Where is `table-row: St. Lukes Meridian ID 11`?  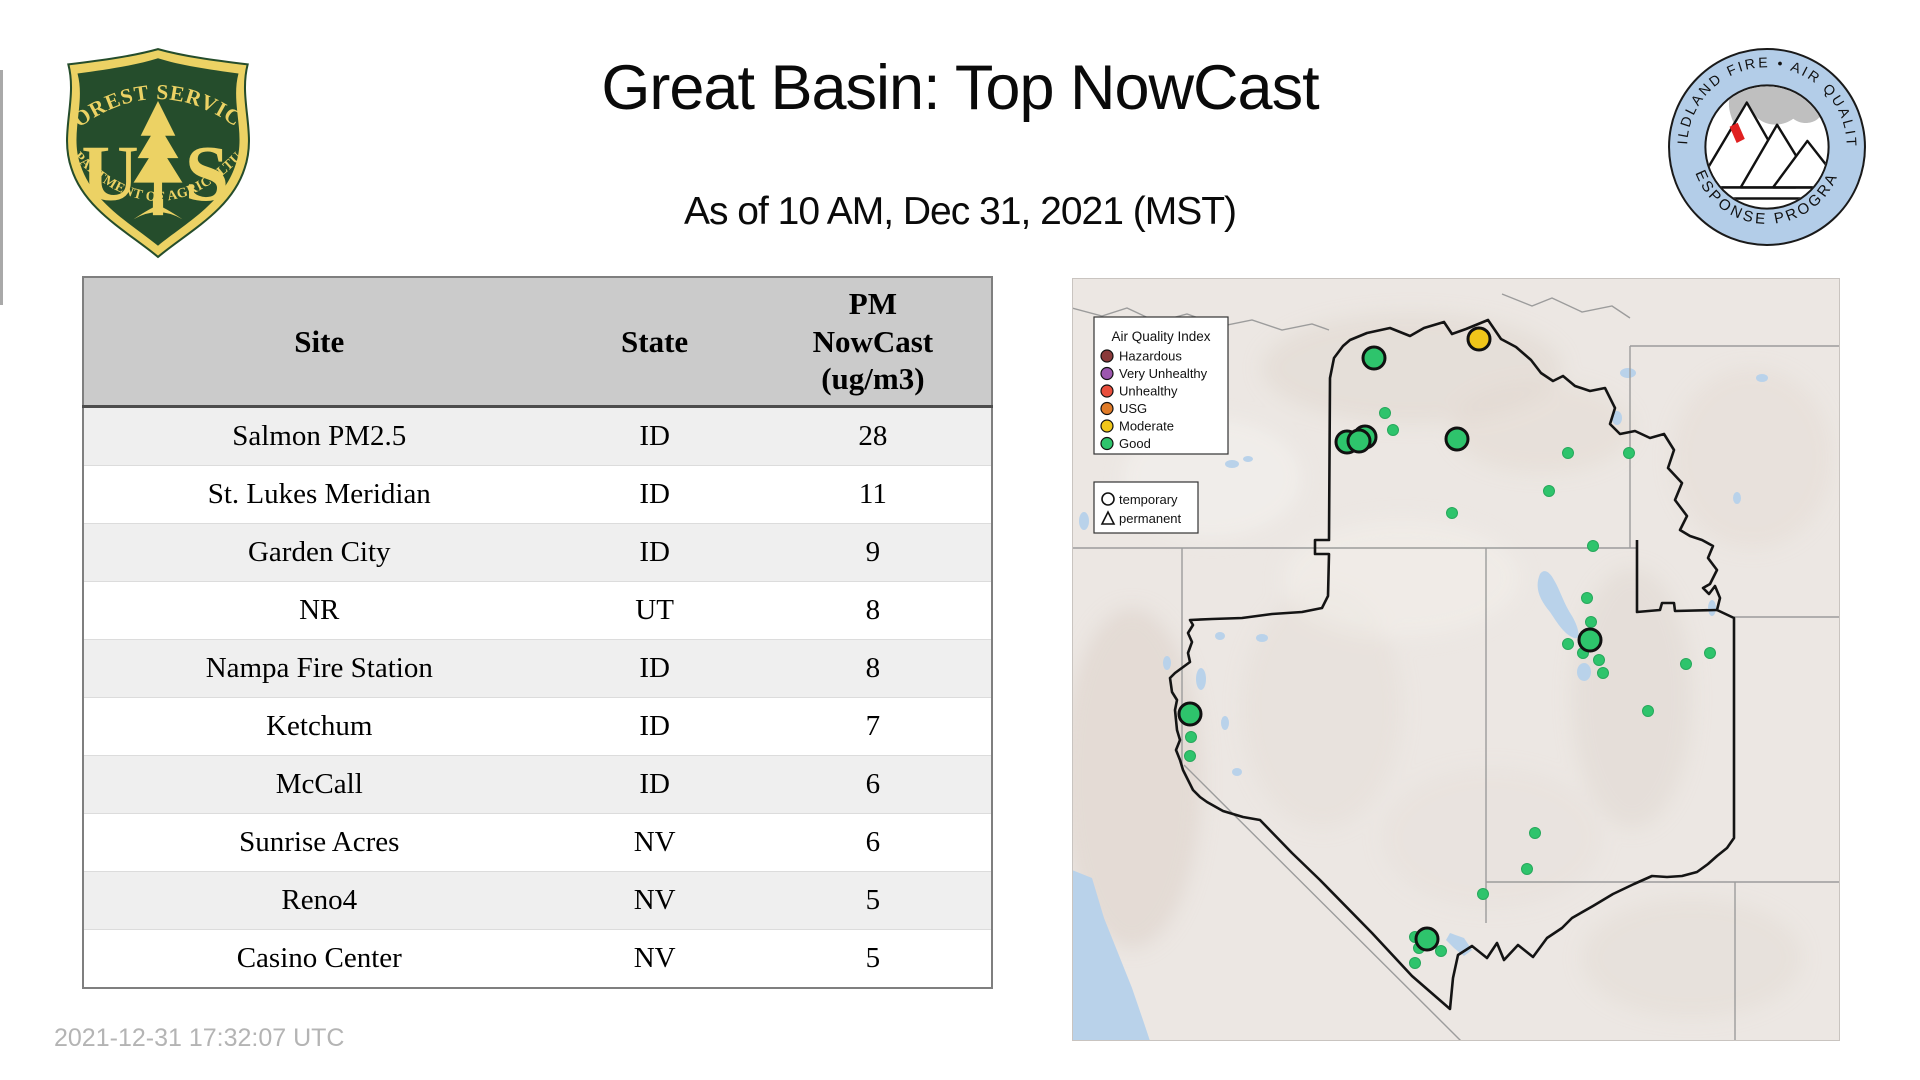 table-row: St. Lukes Meridian ID 11 is located at coordinates (537, 494).